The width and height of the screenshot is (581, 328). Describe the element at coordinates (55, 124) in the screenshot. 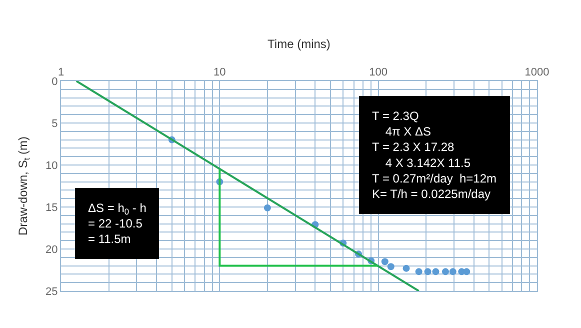

I see `y-tick-label: 5` at that location.